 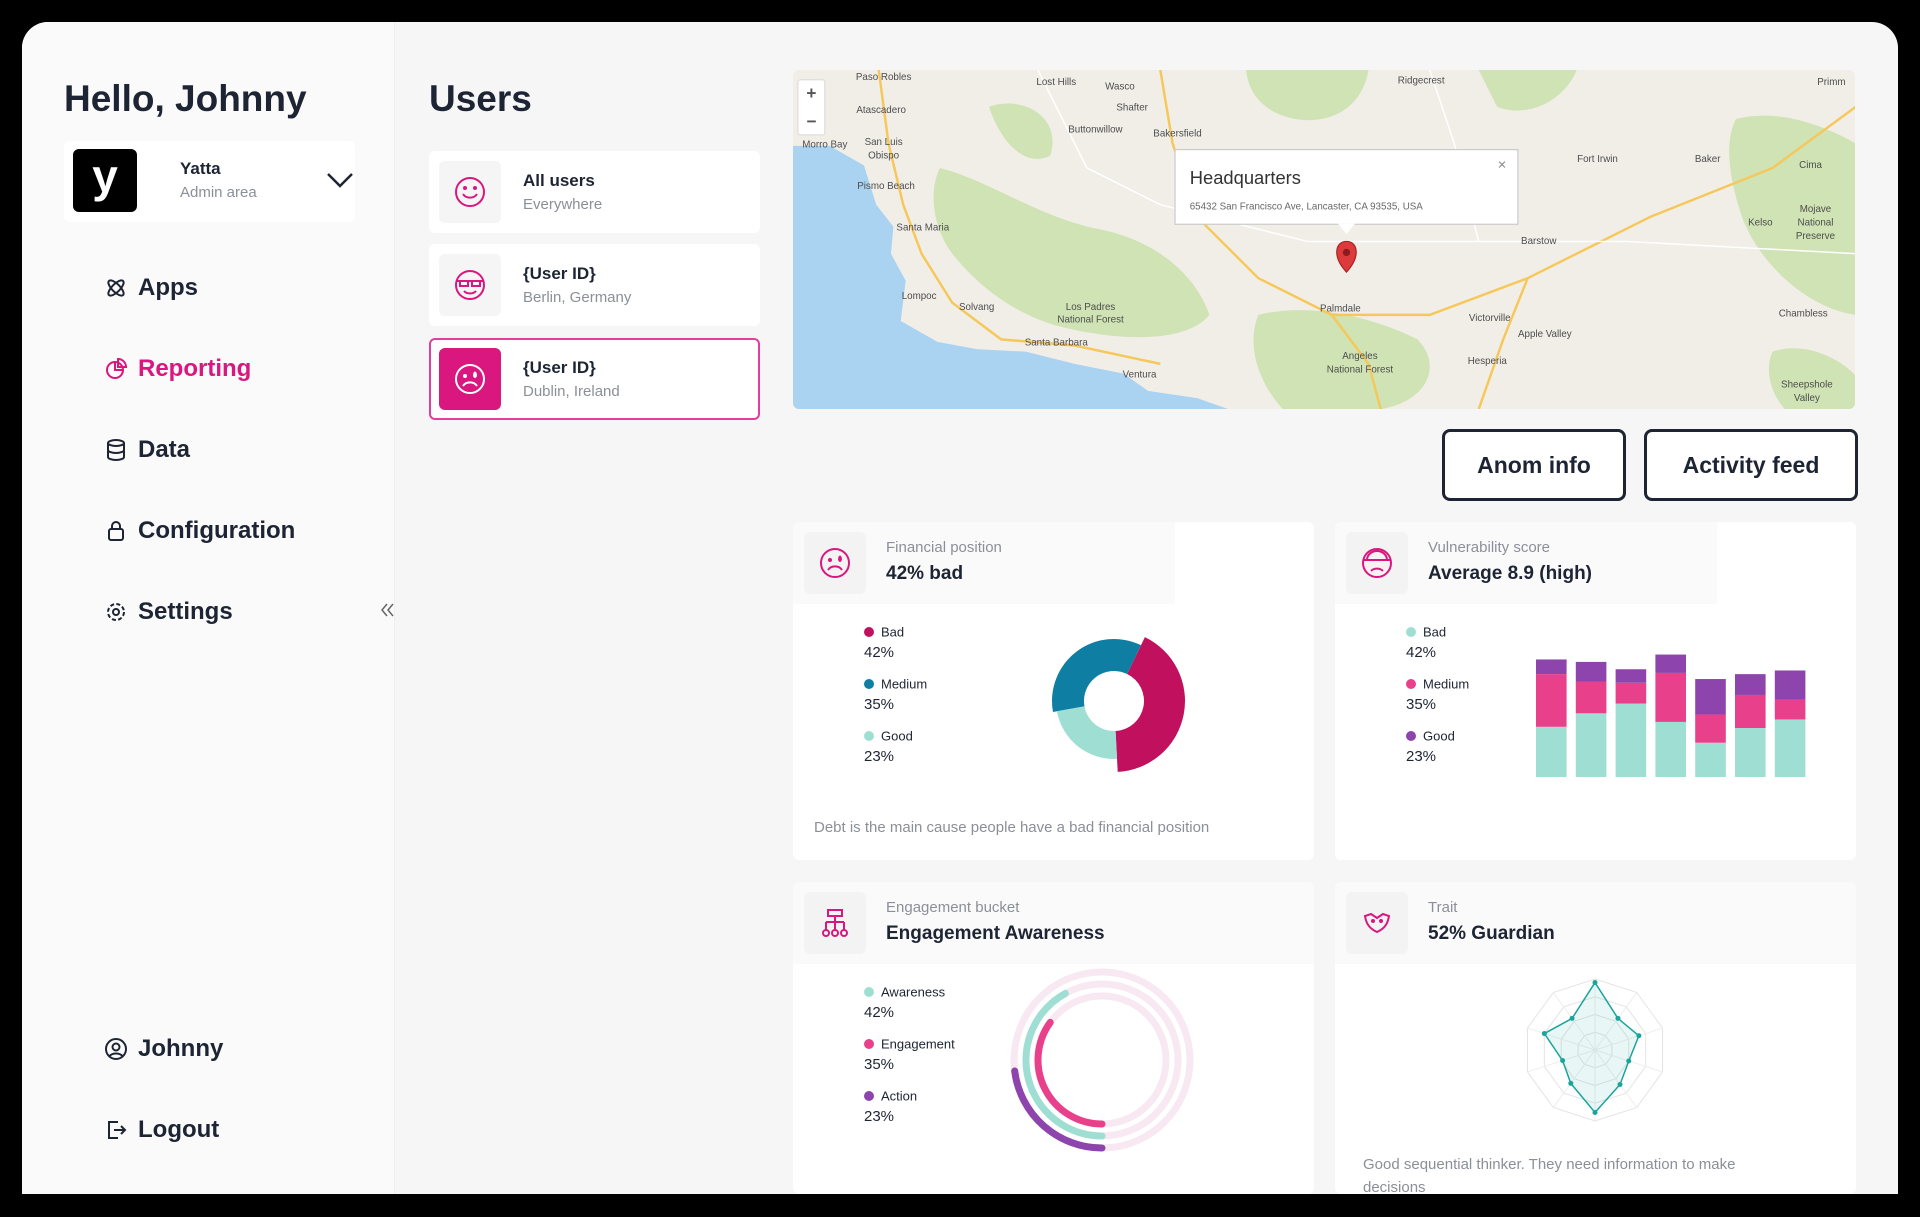 What do you see at coordinates (1597, 159) in the screenshot?
I see `map-label: Fort Irwin` at bounding box center [1597, 159].